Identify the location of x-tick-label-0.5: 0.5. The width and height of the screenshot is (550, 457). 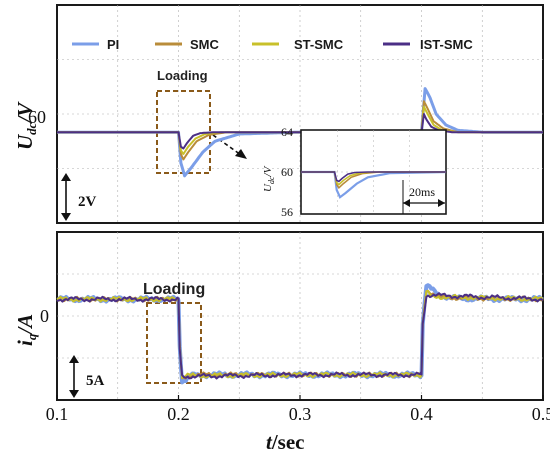
(541, 414).